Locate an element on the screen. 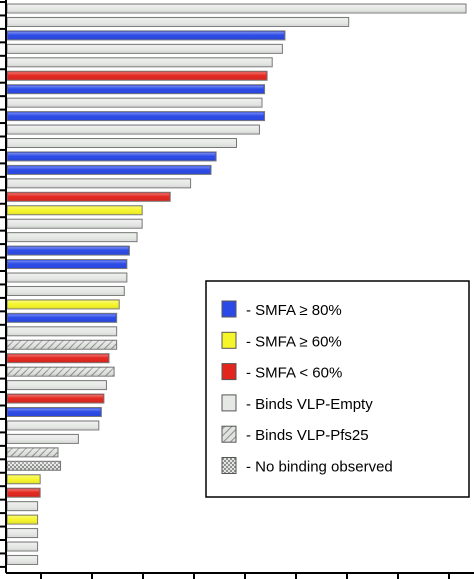  legend-label-yellow: - SMFA ≥ 60% is located at coordinates (294, 341).